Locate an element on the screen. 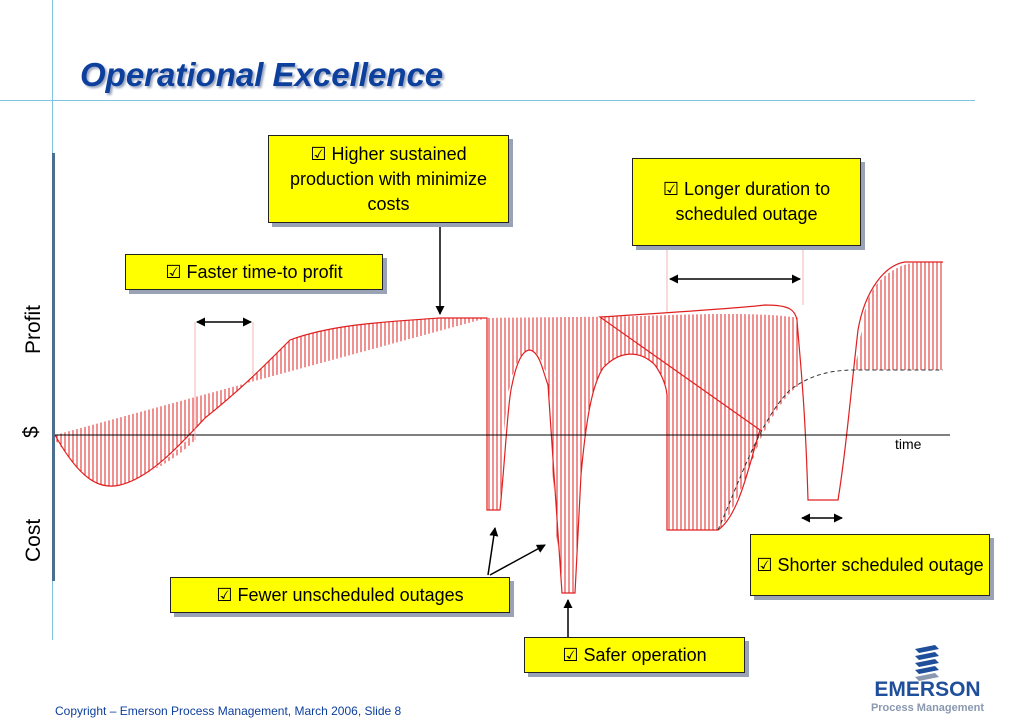 The width and height of the screenshot is (1023, 723). emerson-logo: EMERSON Process Management is located at coordinates (927, 681).